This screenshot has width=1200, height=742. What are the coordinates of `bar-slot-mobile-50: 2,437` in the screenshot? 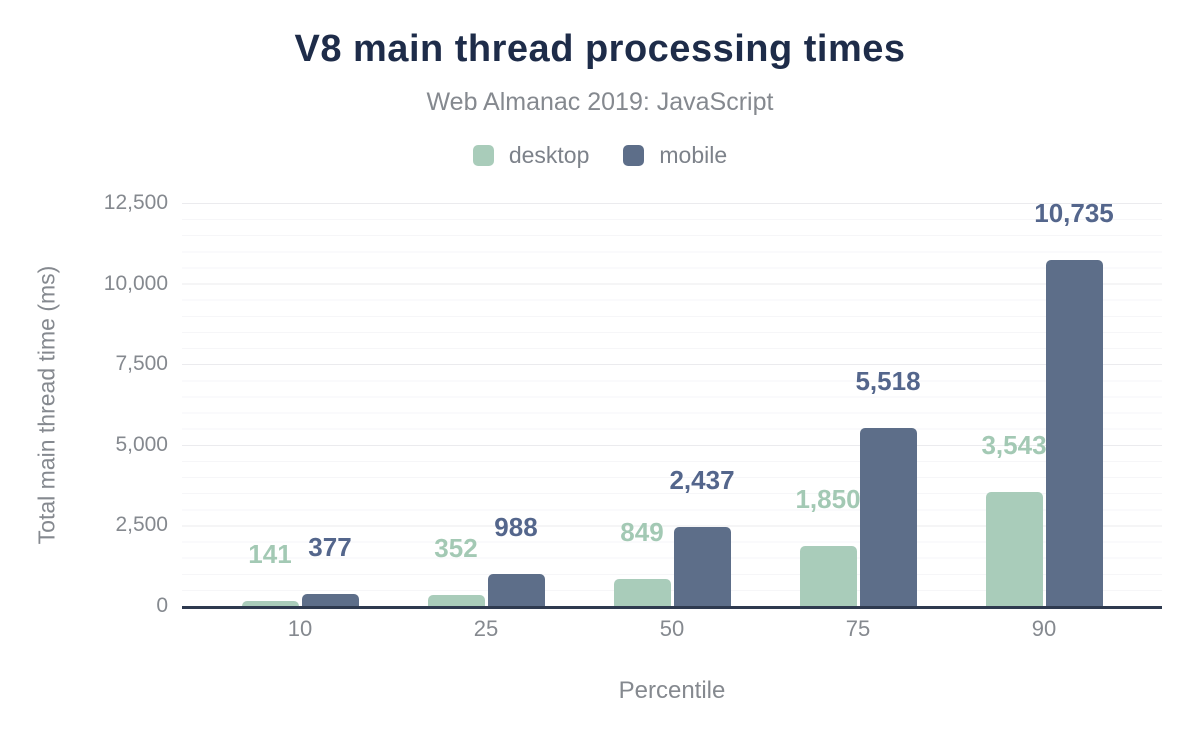 It's located at (702, 404).